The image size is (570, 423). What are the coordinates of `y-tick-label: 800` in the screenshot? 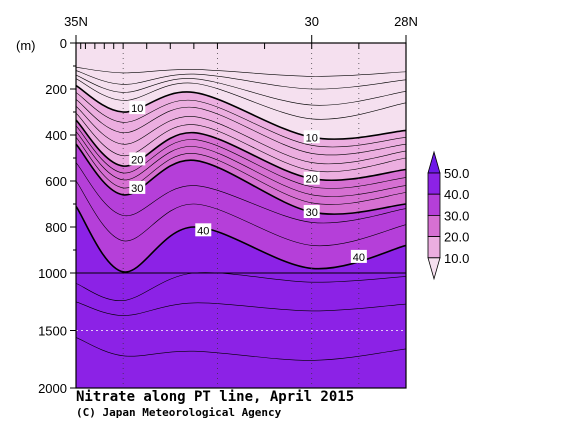 It's located at (56, 227).